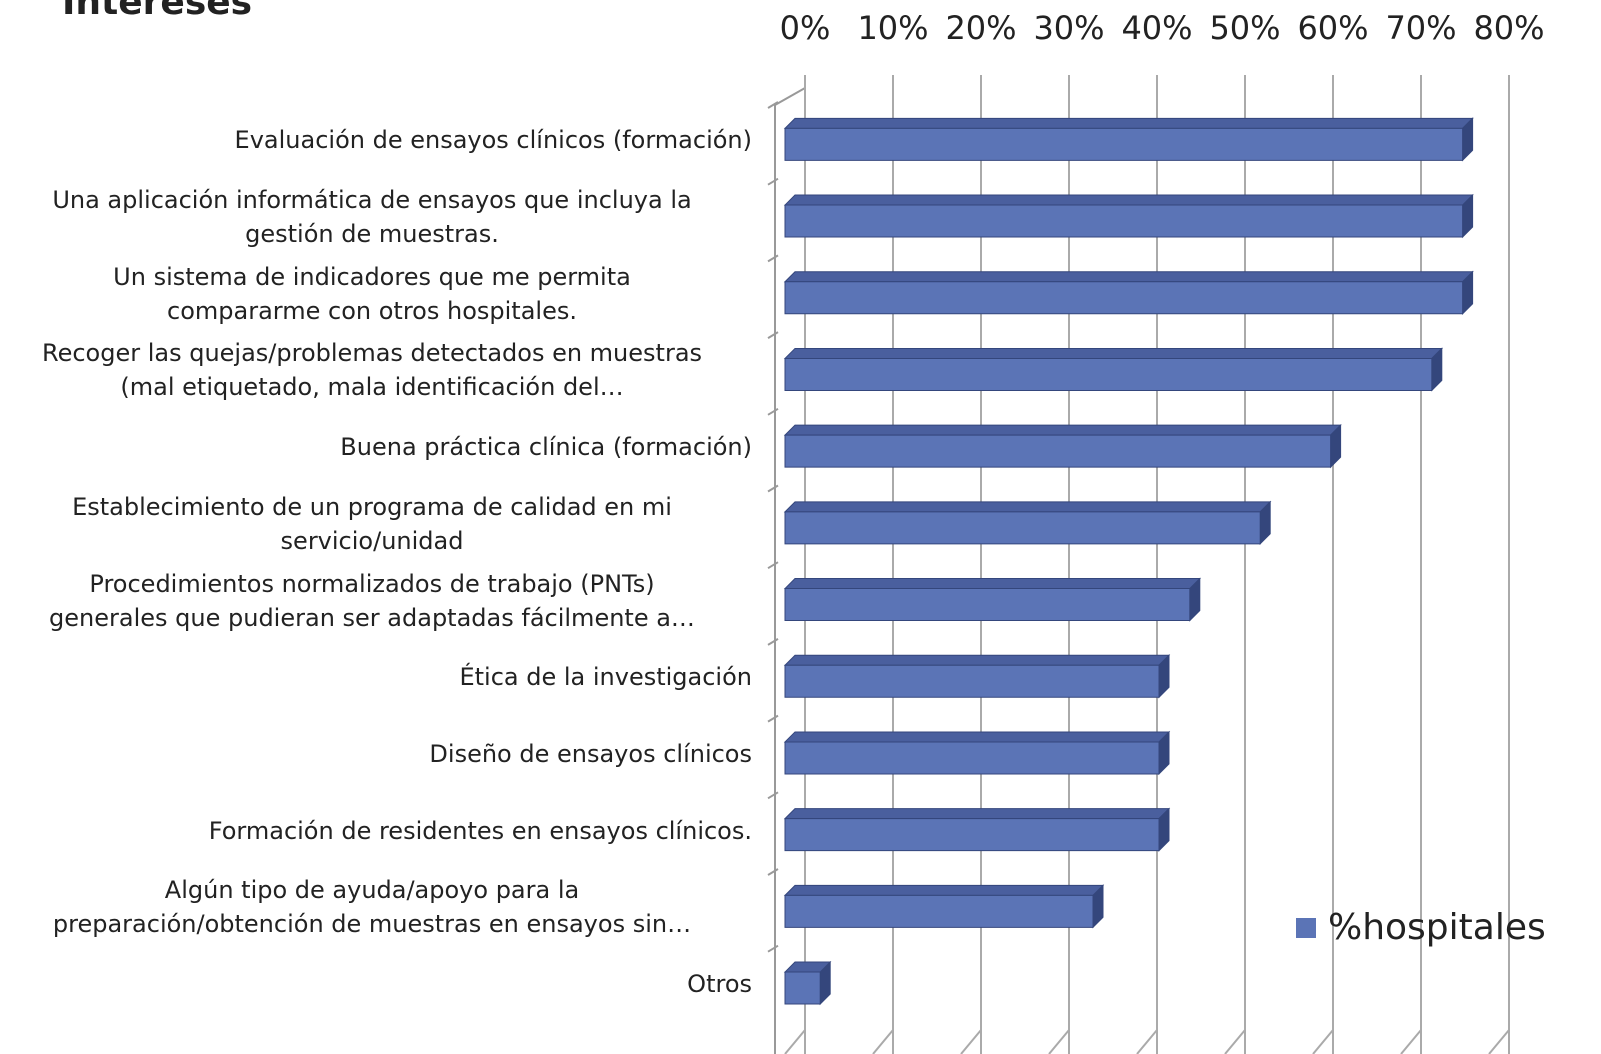  Describe the element at coordinates (719, 984) in the screenshot. I see `category-label: Otros` at that location.